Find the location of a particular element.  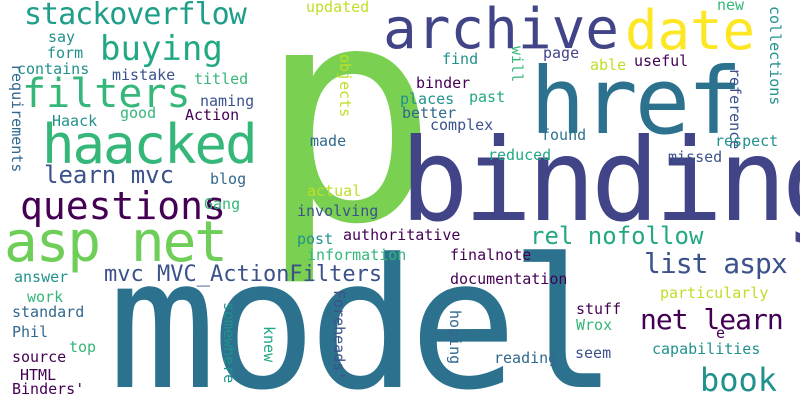

word-updated: updated is located at coordinates (338, 8).